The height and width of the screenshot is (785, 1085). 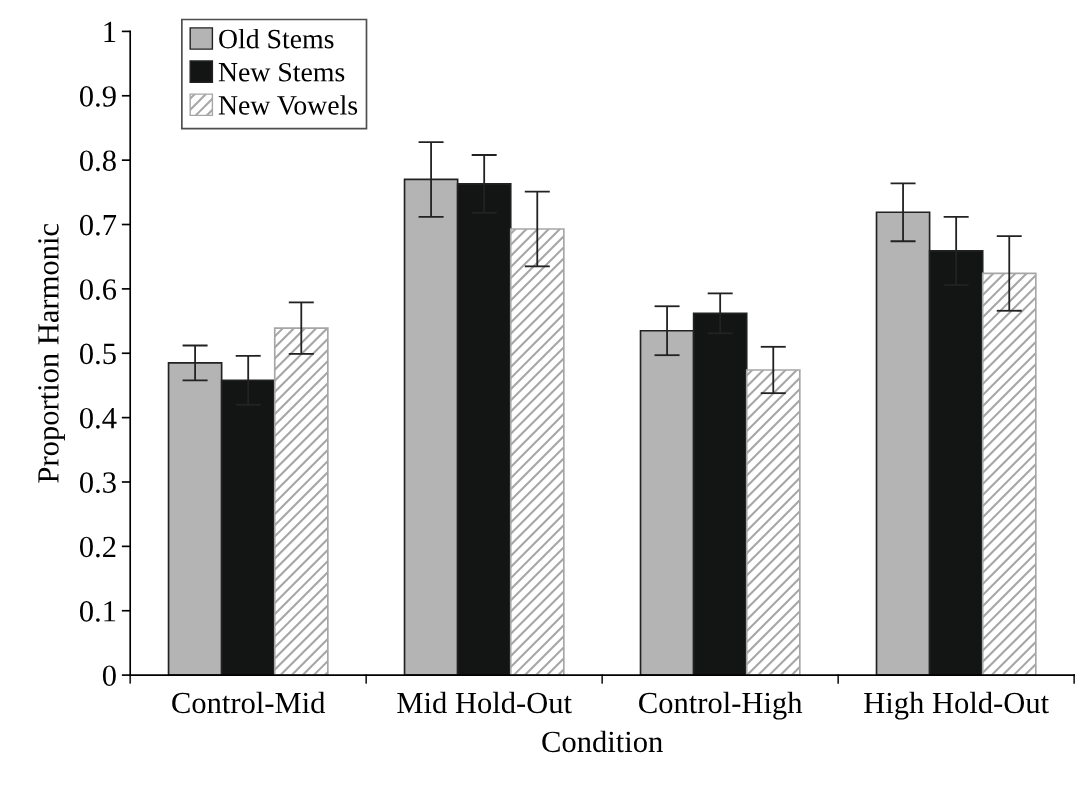 I want to click on x-tick-label: High Hold-Out, so click(x=956, y=705).